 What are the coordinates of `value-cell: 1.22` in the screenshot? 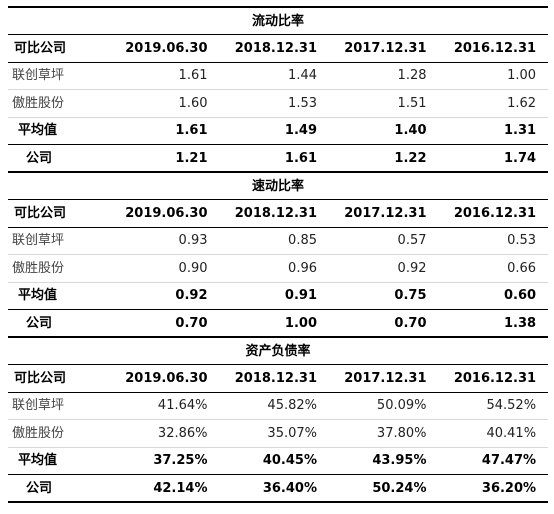 It's located at (384, 158).